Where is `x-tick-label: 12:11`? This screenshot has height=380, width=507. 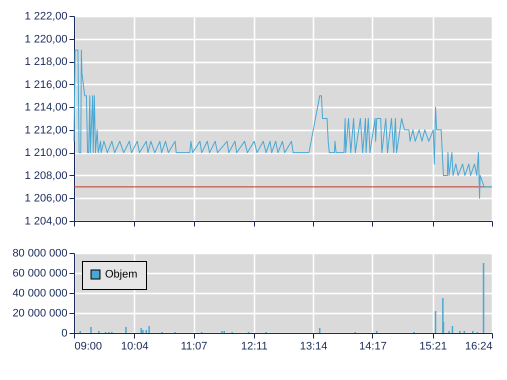 x-tick-label: 12:11 is located at coordinates (254, 346).